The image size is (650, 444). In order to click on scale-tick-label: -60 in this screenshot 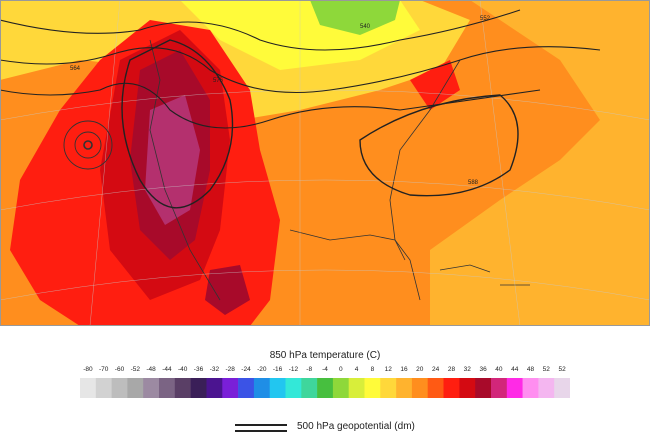, I will do `click(120, 369)`.